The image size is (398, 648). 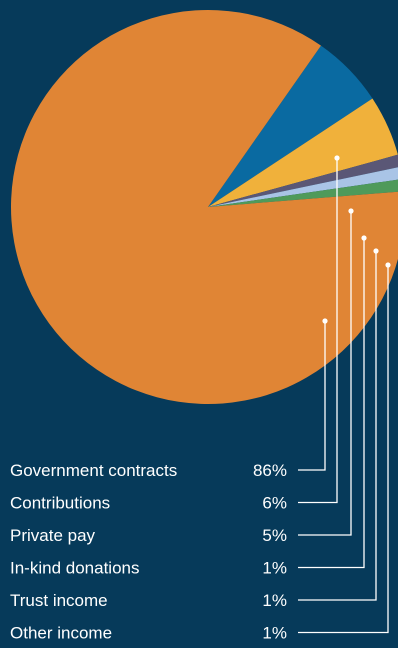 I want to click on leader-line-government-contracts, so click(x=312, y=396).